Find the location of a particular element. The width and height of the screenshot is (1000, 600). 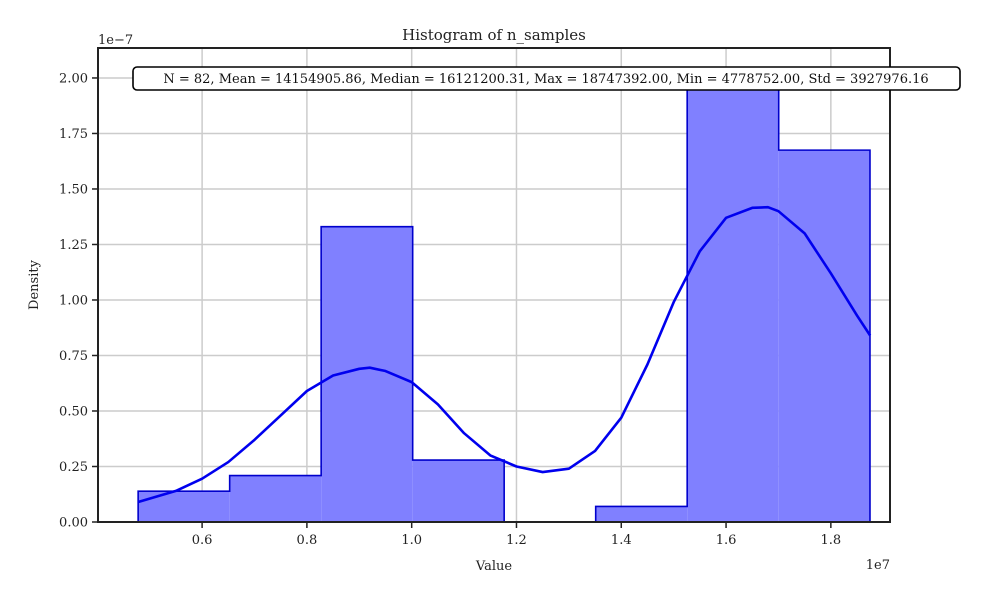

x-tick-label: 0.6 is located at coordinates (202, 540).